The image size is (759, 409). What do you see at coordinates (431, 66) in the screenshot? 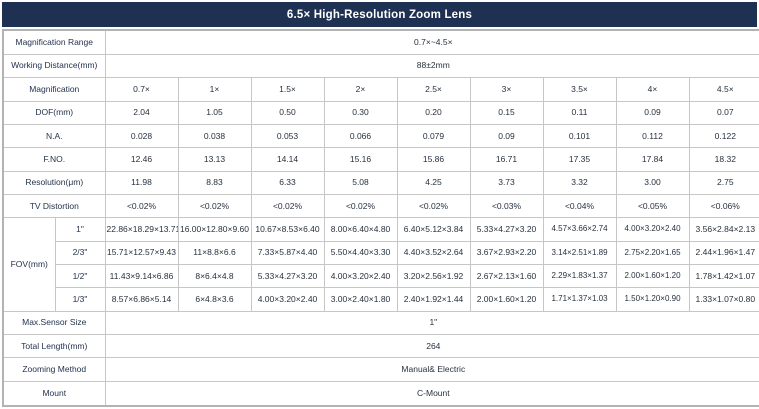
I see `spec-value: 88±2mm` at bounding box center [431, 66].